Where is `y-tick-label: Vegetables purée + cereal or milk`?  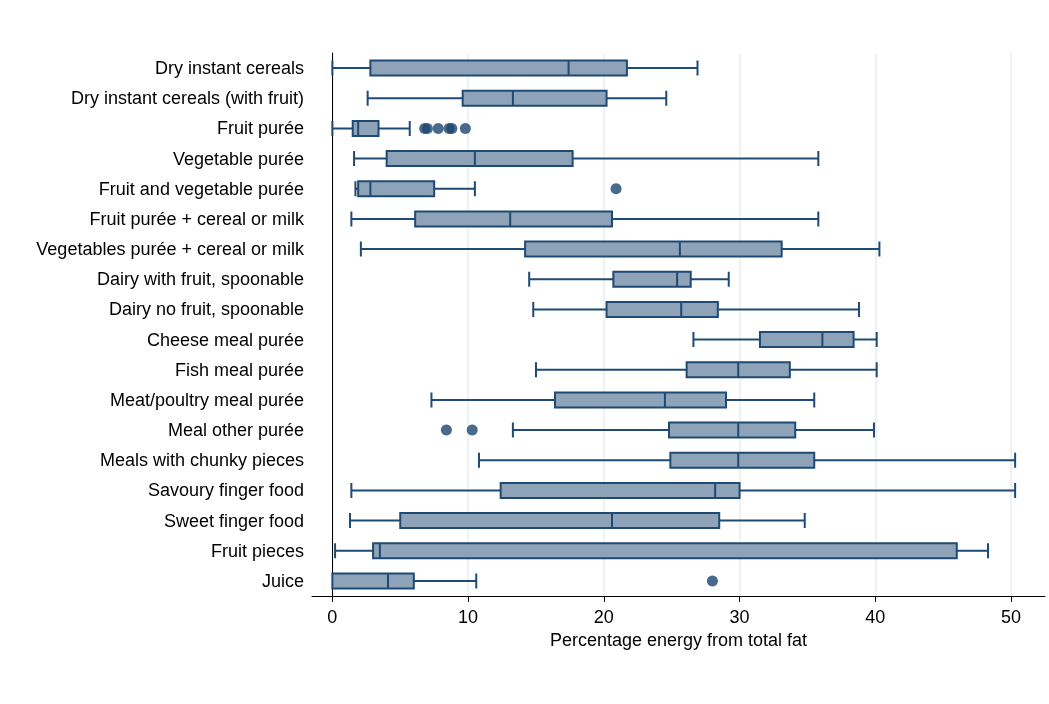 y-tick-label: Vegetables purée + cereal or milk is located at coordinates (170, 249).